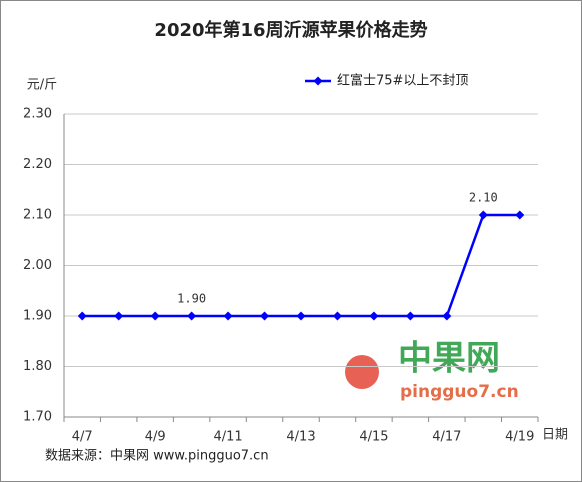 Image resolution: width=582 pixels, height=482 pixels. Describe the element at coordinates (155, 437) in the screenshot. I see `x-tick-label: 4/9` at that location.